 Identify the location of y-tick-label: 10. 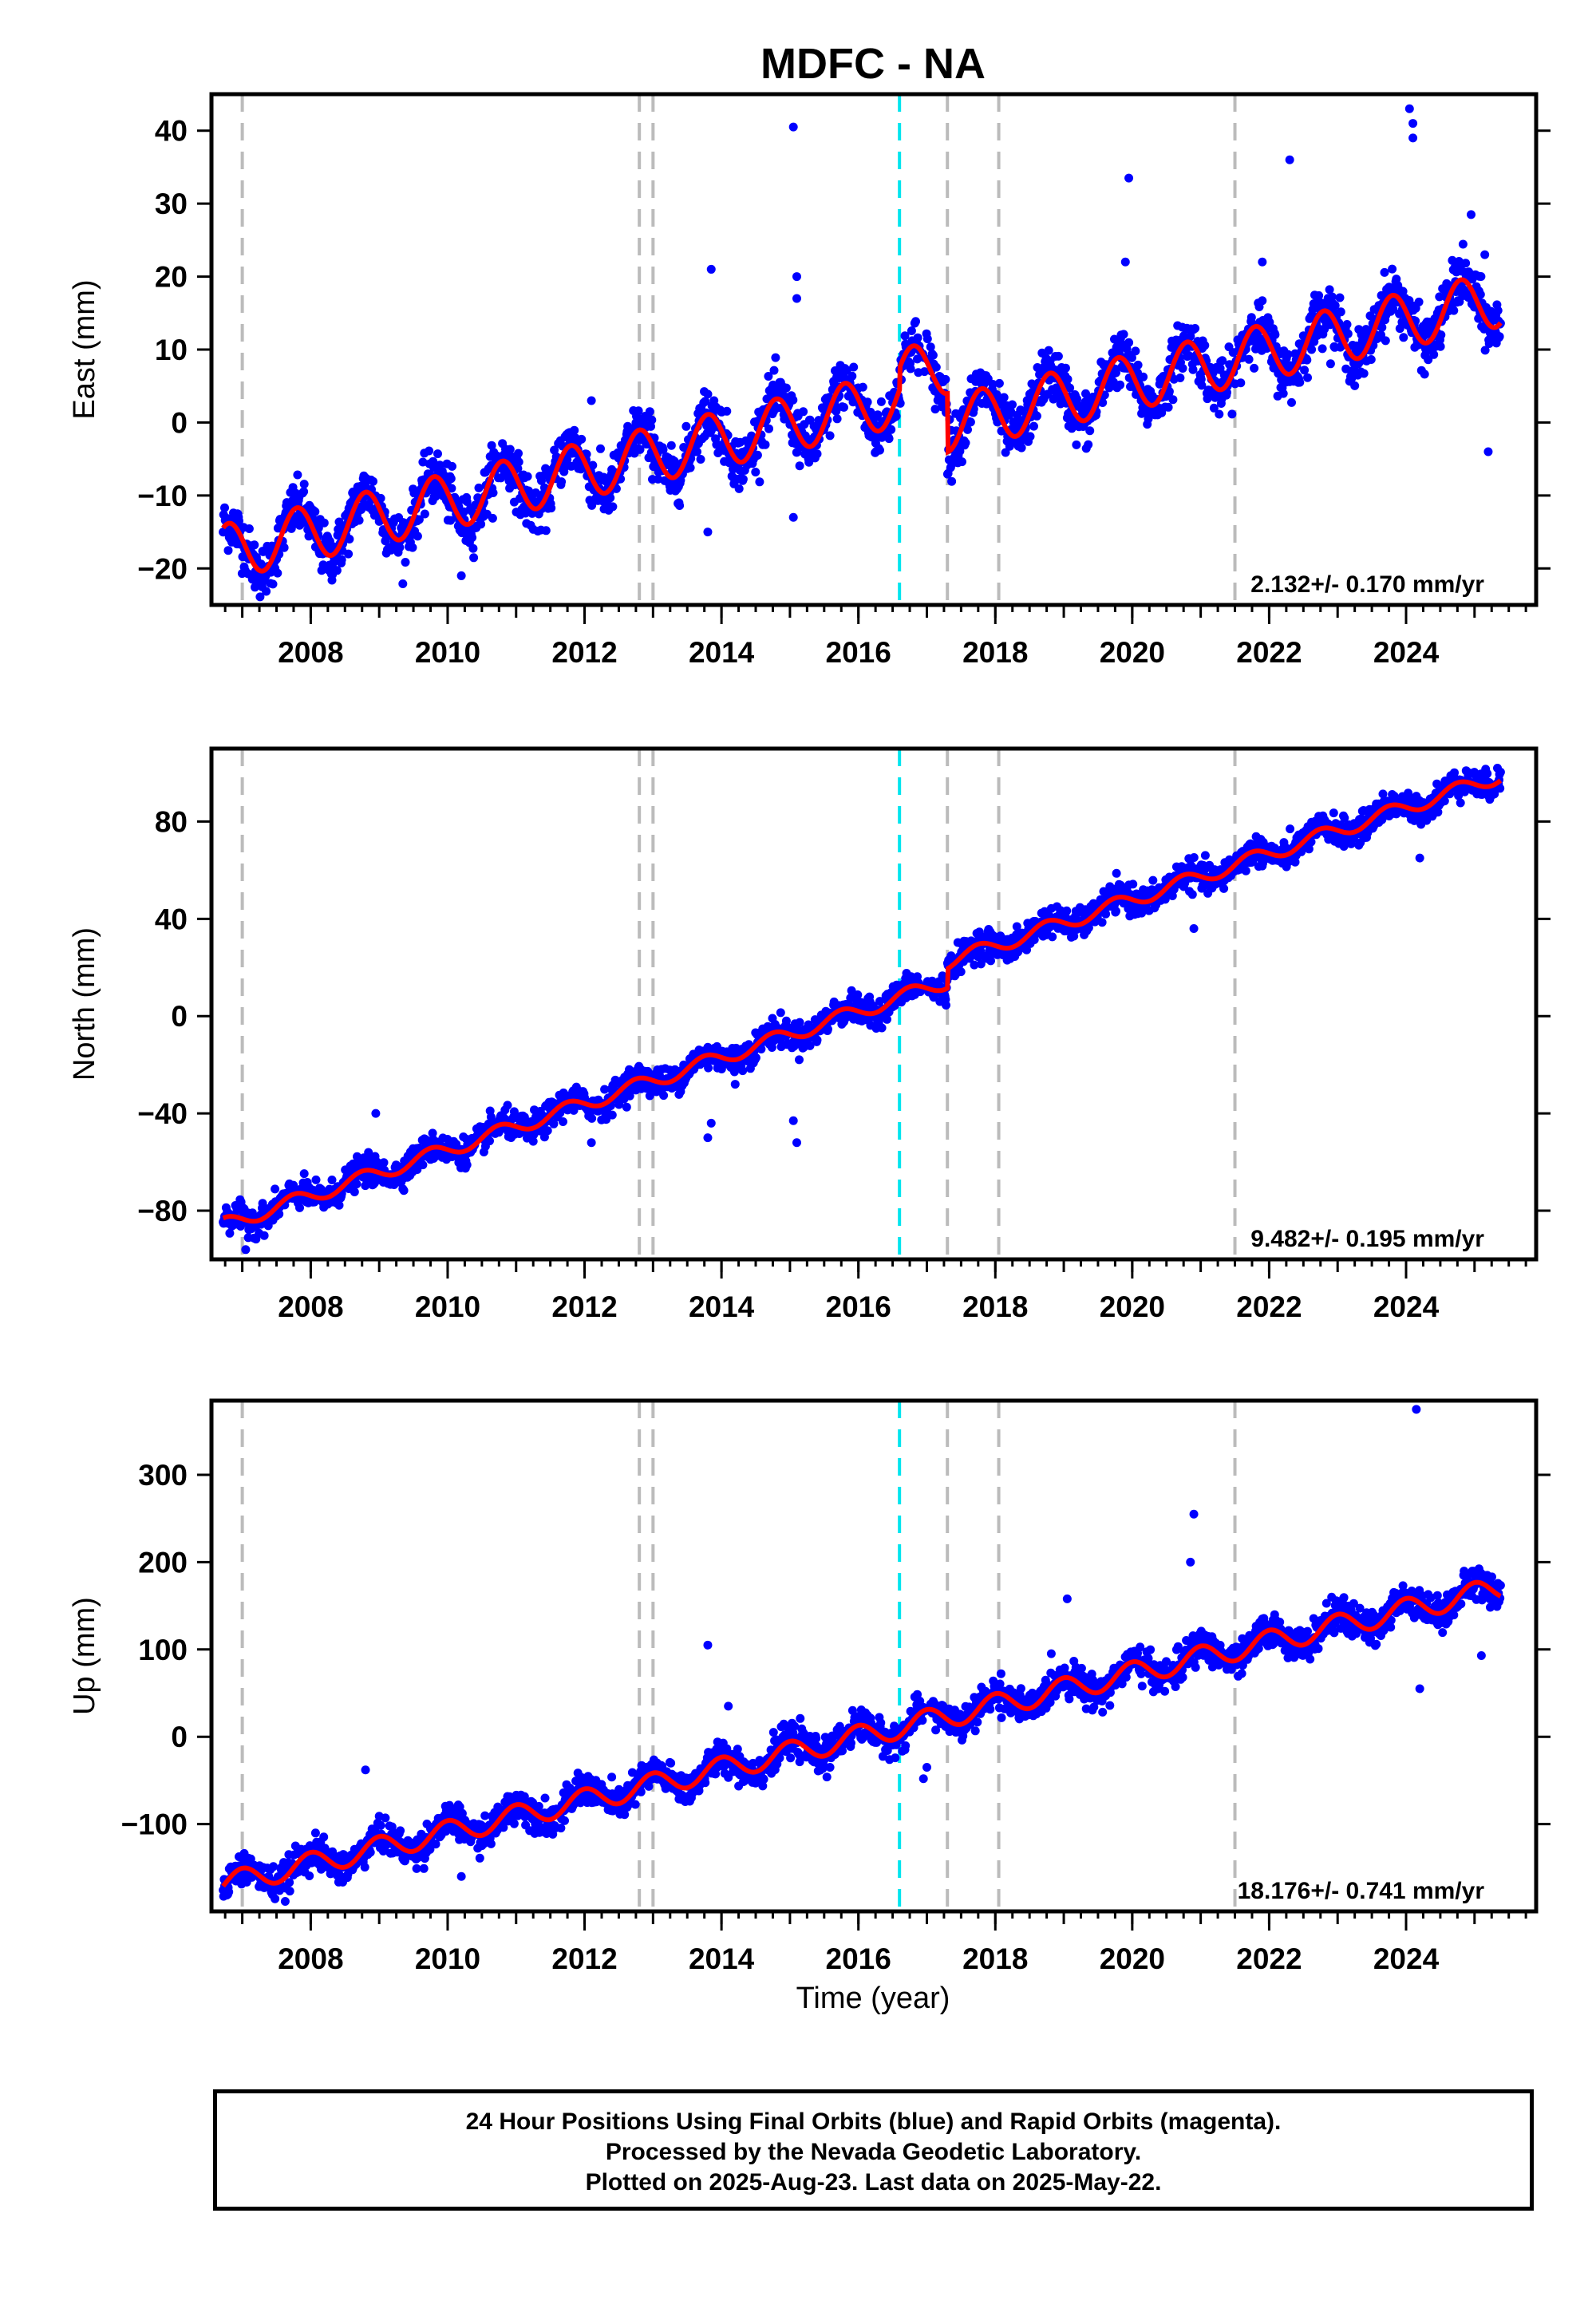
(171, 350).